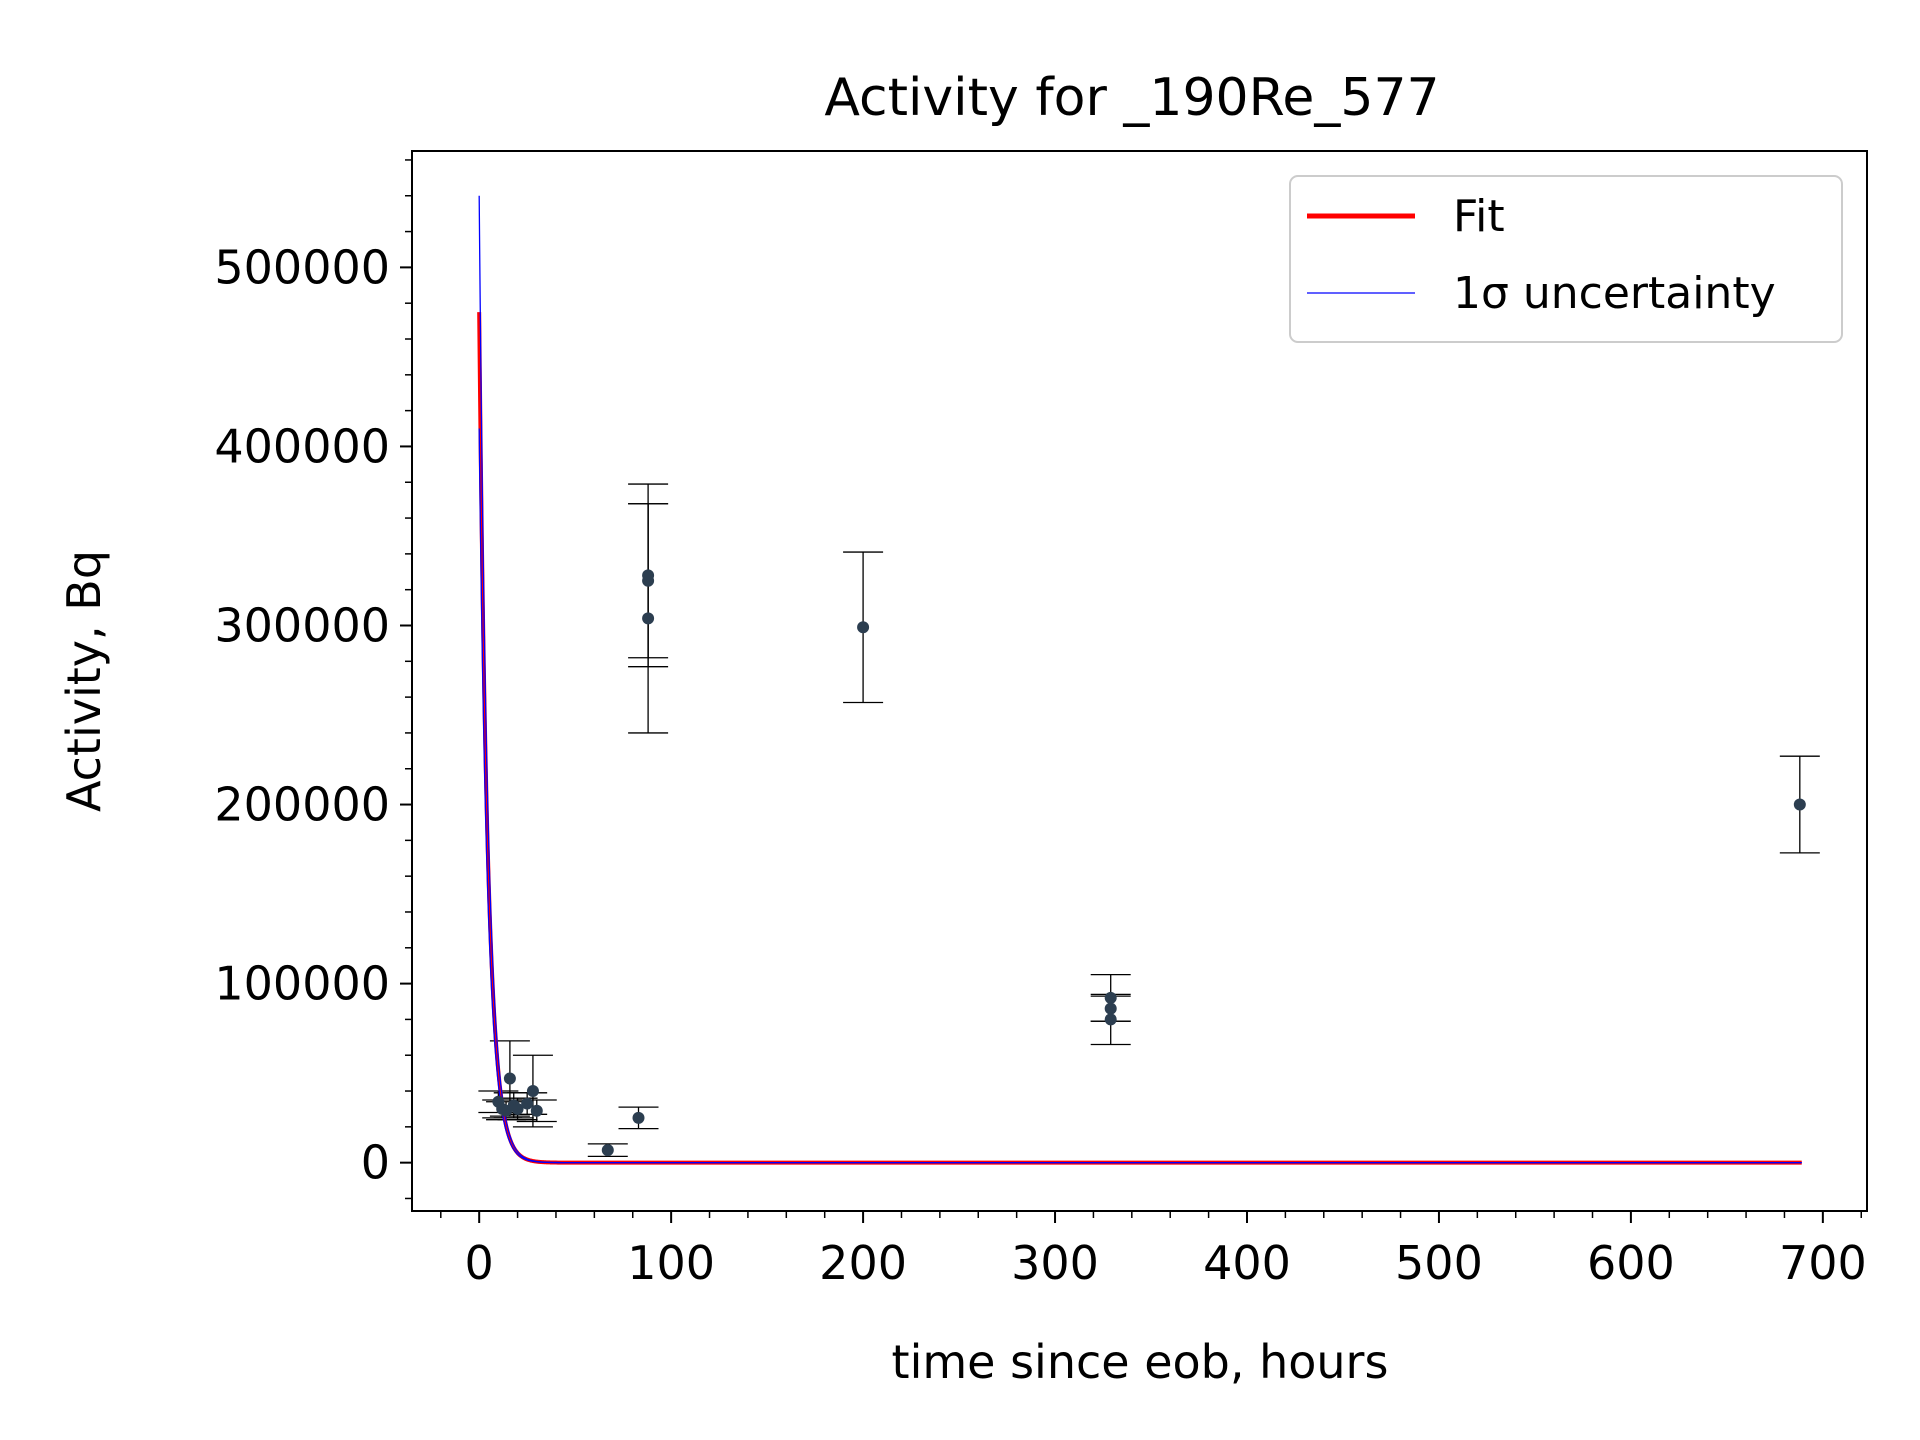 This screenshot has height=1440, width=1920. What do you see at coordinates (671, 1263) in the screenshot?
I see `x-tick-label: 100` at bounding box center [671, 1263].